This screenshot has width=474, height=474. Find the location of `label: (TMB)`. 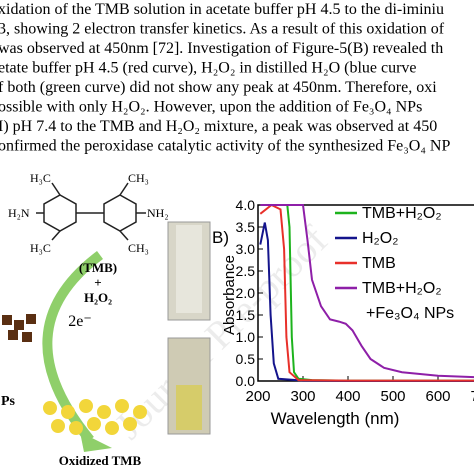

label: (TMB) is located at coordinates (98, 267).